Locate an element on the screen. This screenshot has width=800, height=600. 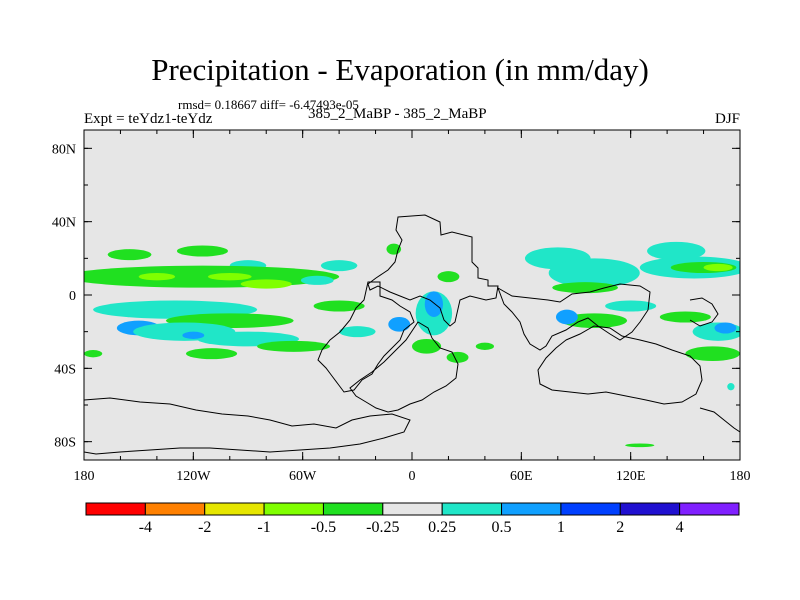
colorbar-label: -0.25 is located at coordinates (382, 527).